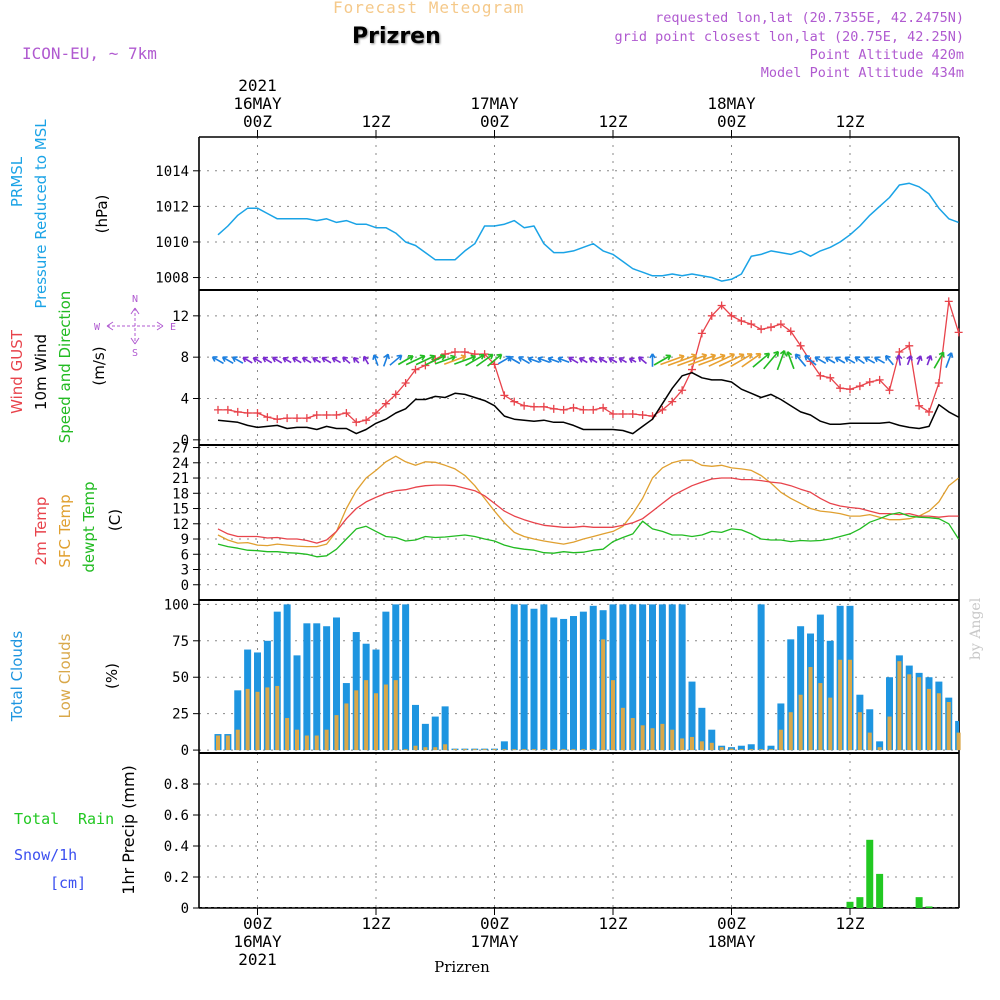 Image resolution: width=1000 pixels, height=1000 pixels. Describe the element at coordinates (257, 959) in the screenshot. I see `time-label-bottom: 2021` at that location.